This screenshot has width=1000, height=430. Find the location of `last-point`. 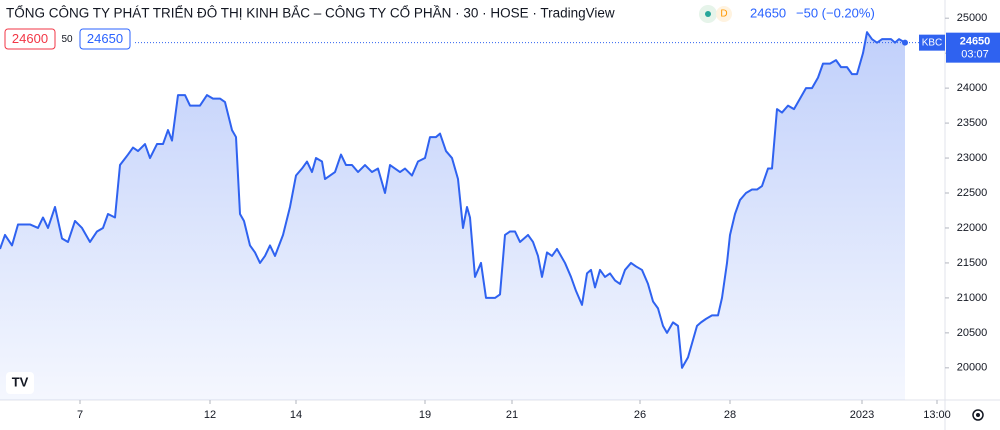

last-point is located at coordinates (905, 42).